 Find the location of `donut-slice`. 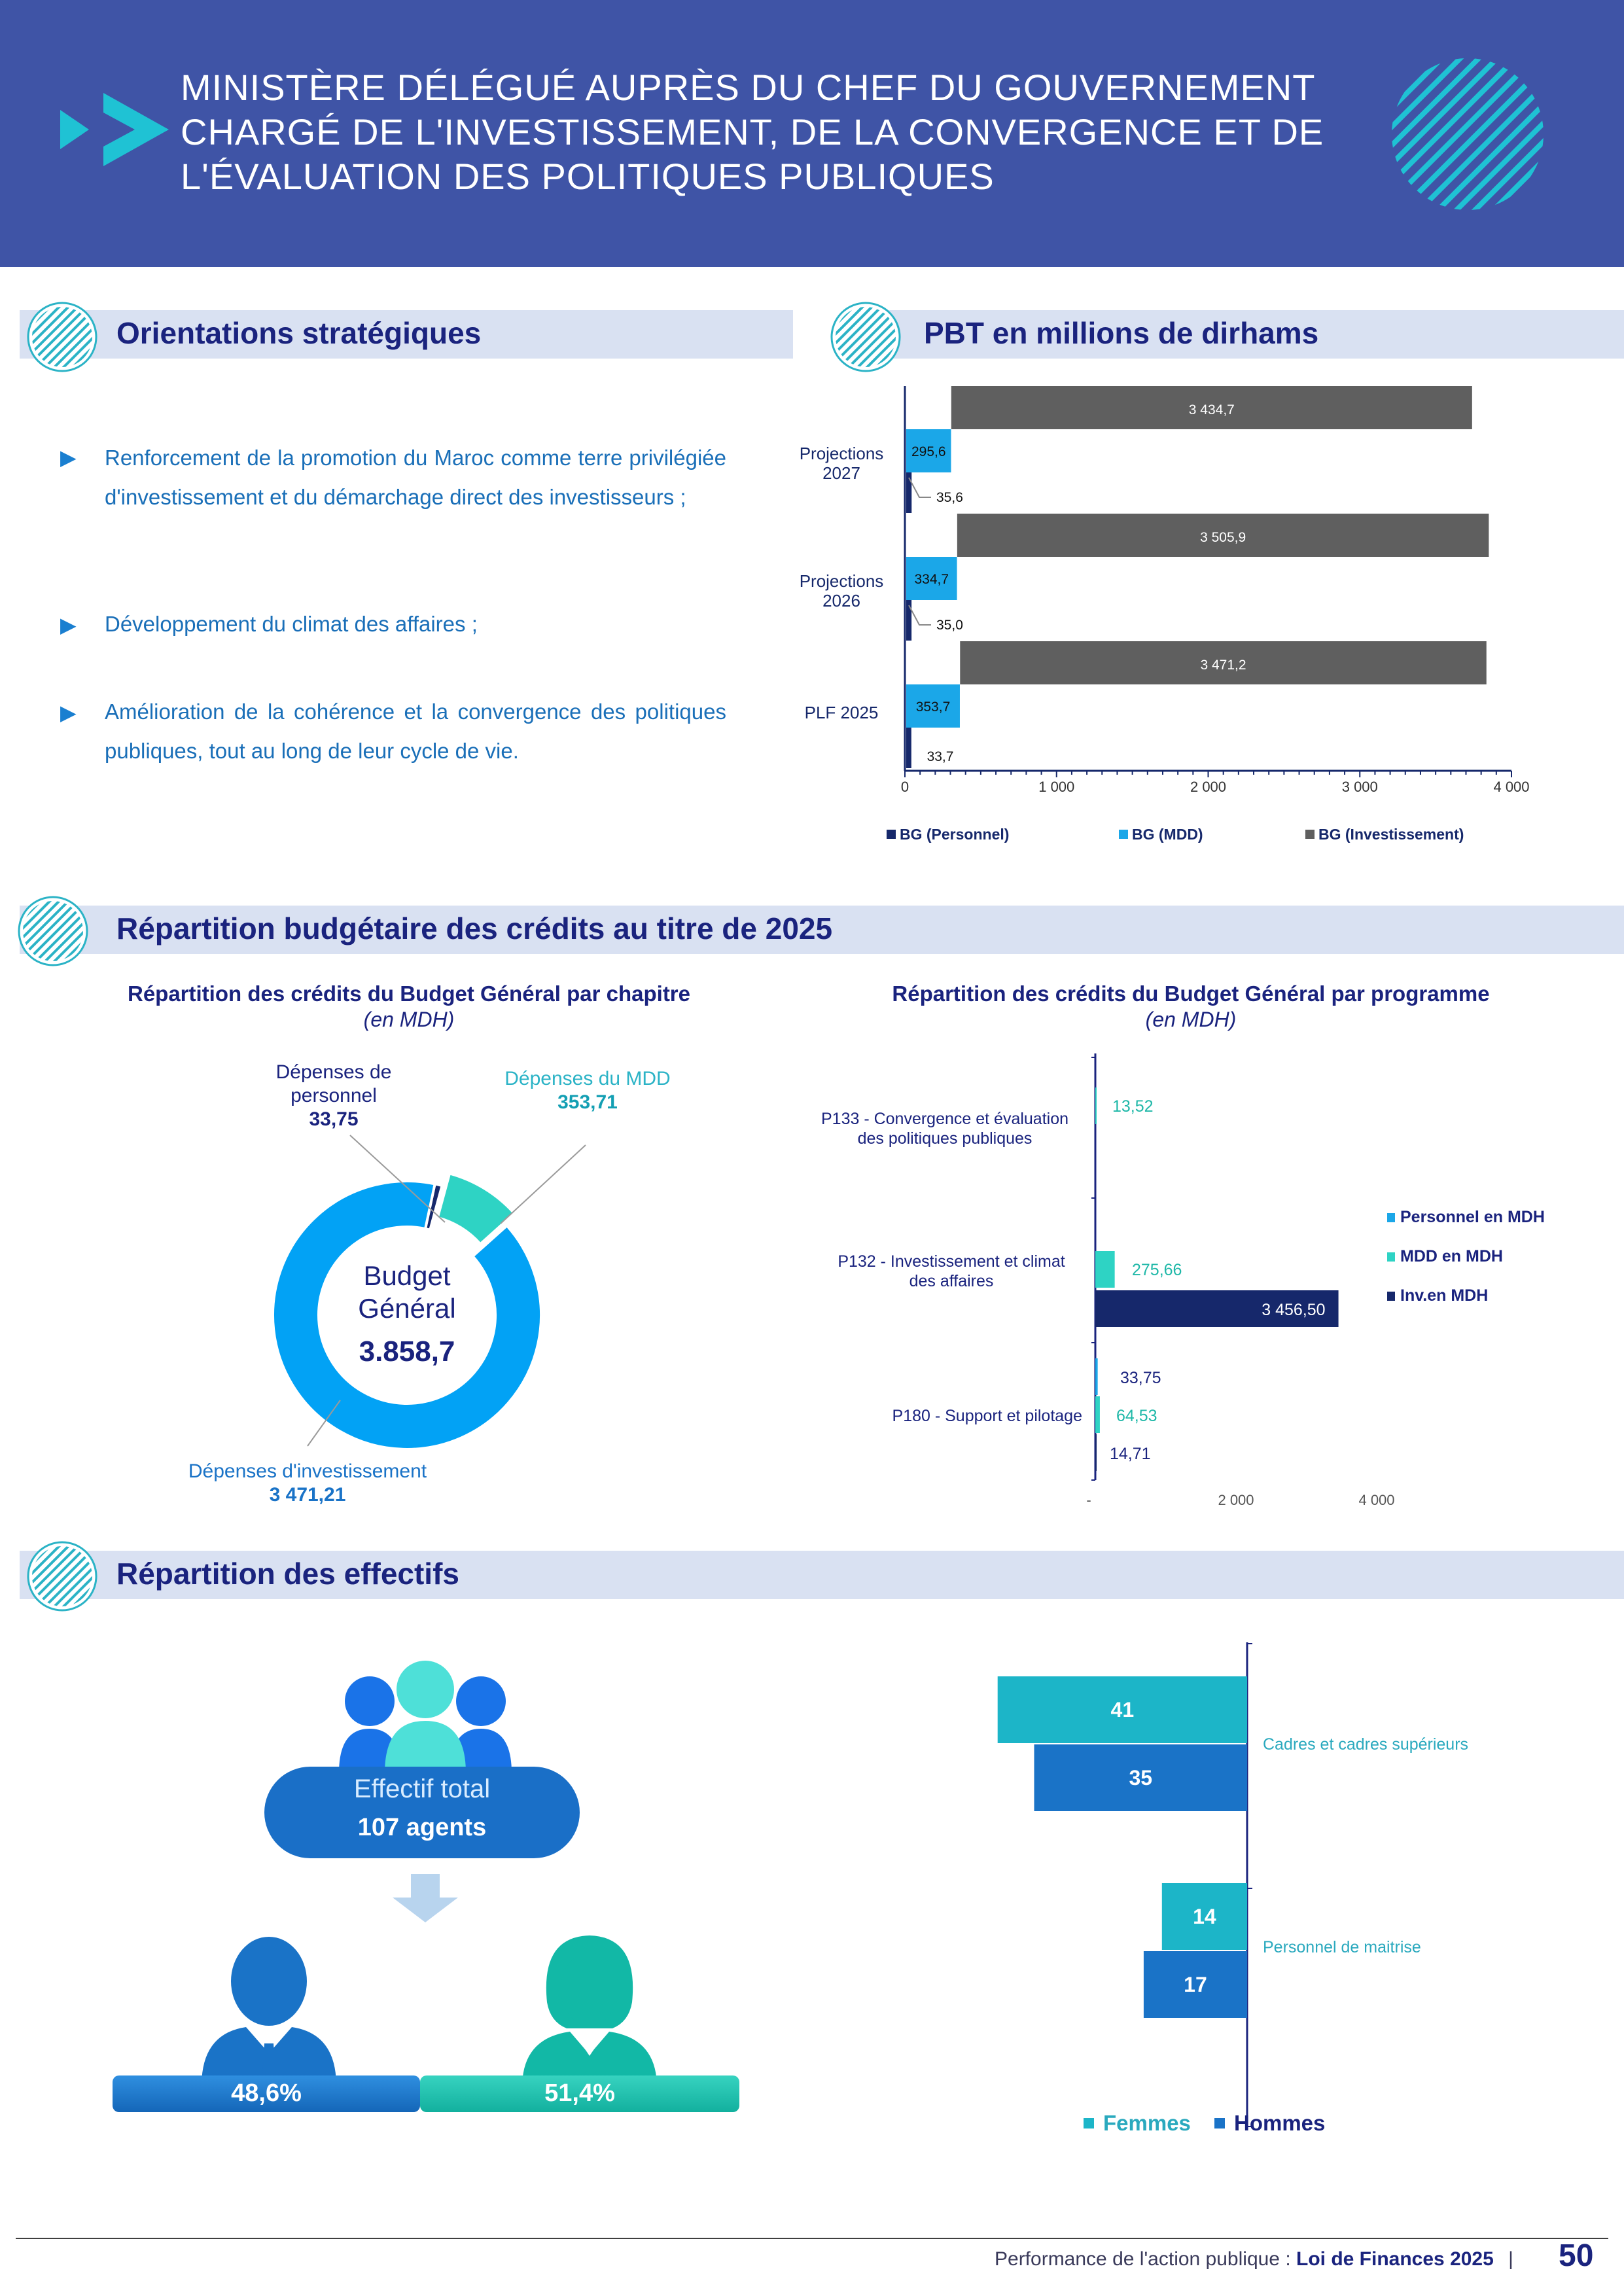

donut-slice is located at coordinates (407, 1315).